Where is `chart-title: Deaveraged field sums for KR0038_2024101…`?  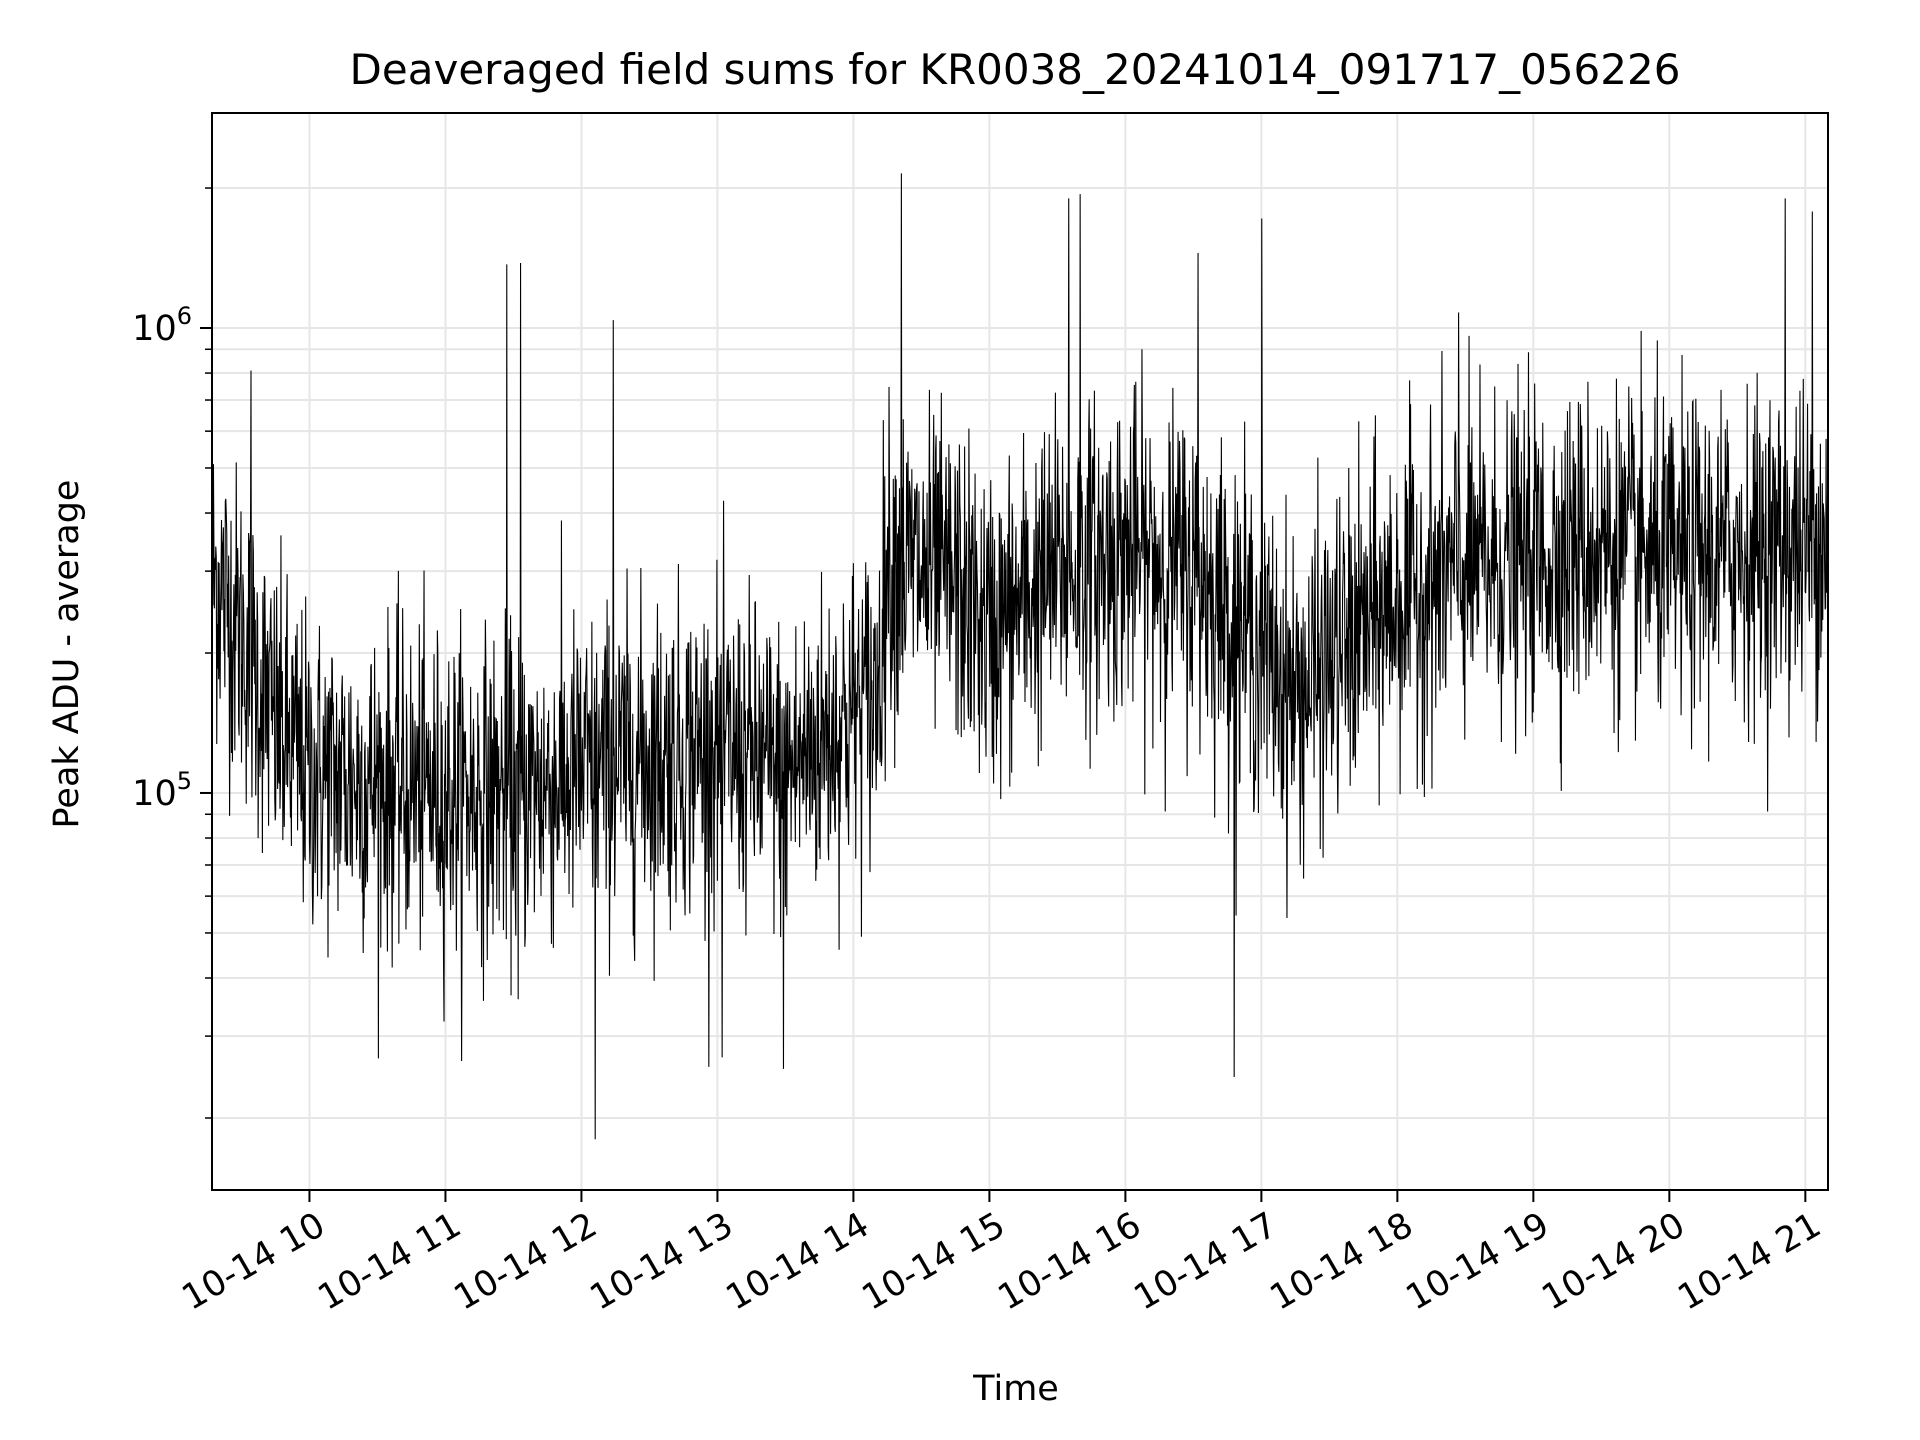 chart-title: Deaveraged field sums for KR0038_2024101… is located at coordinates (1015, 69).